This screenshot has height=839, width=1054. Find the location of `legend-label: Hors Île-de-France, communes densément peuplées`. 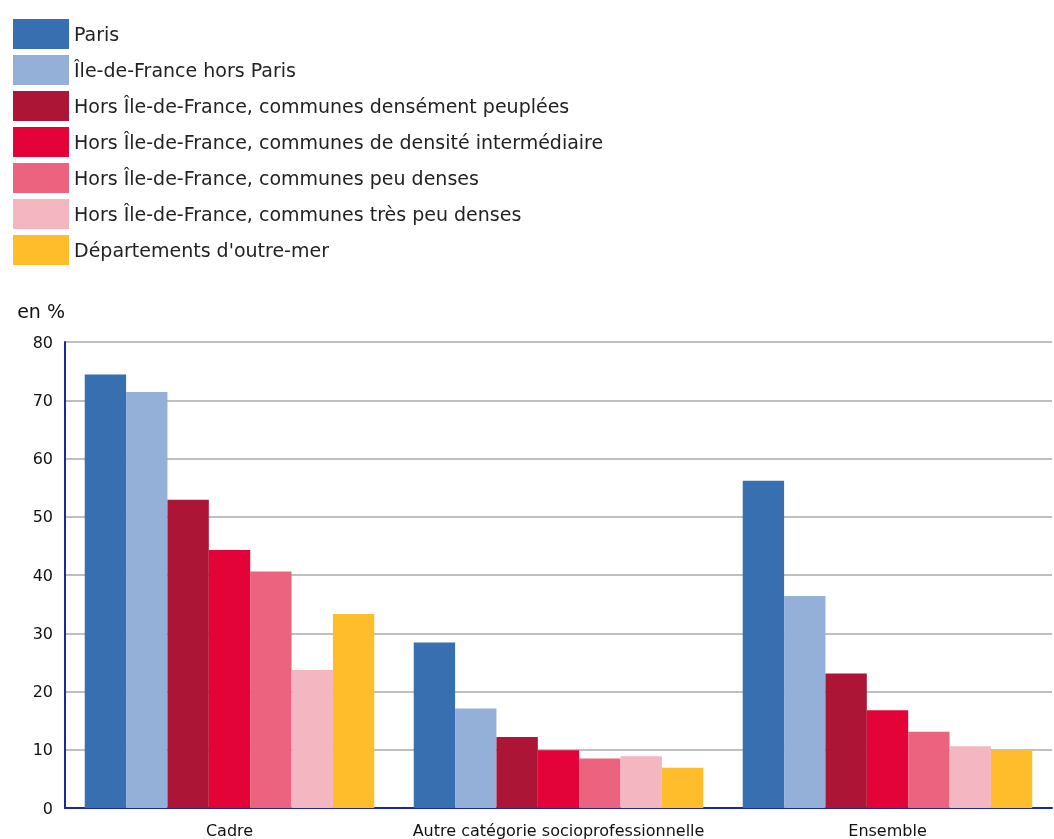

legend-label: Hors Île-de-France, communes densément peuplées is located at coordinates (322, 106).